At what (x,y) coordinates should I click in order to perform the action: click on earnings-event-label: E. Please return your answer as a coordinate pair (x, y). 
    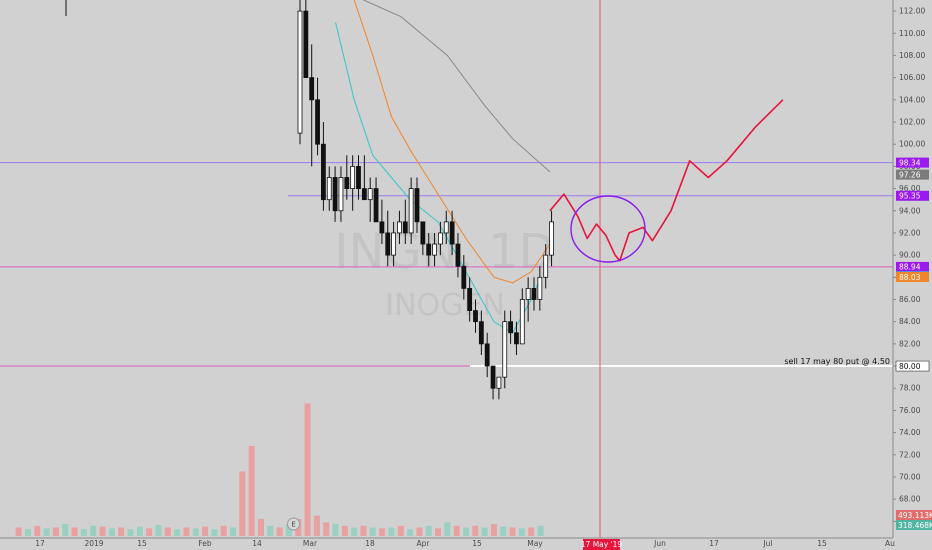
    Looking at the image, I should click on (293, 525).